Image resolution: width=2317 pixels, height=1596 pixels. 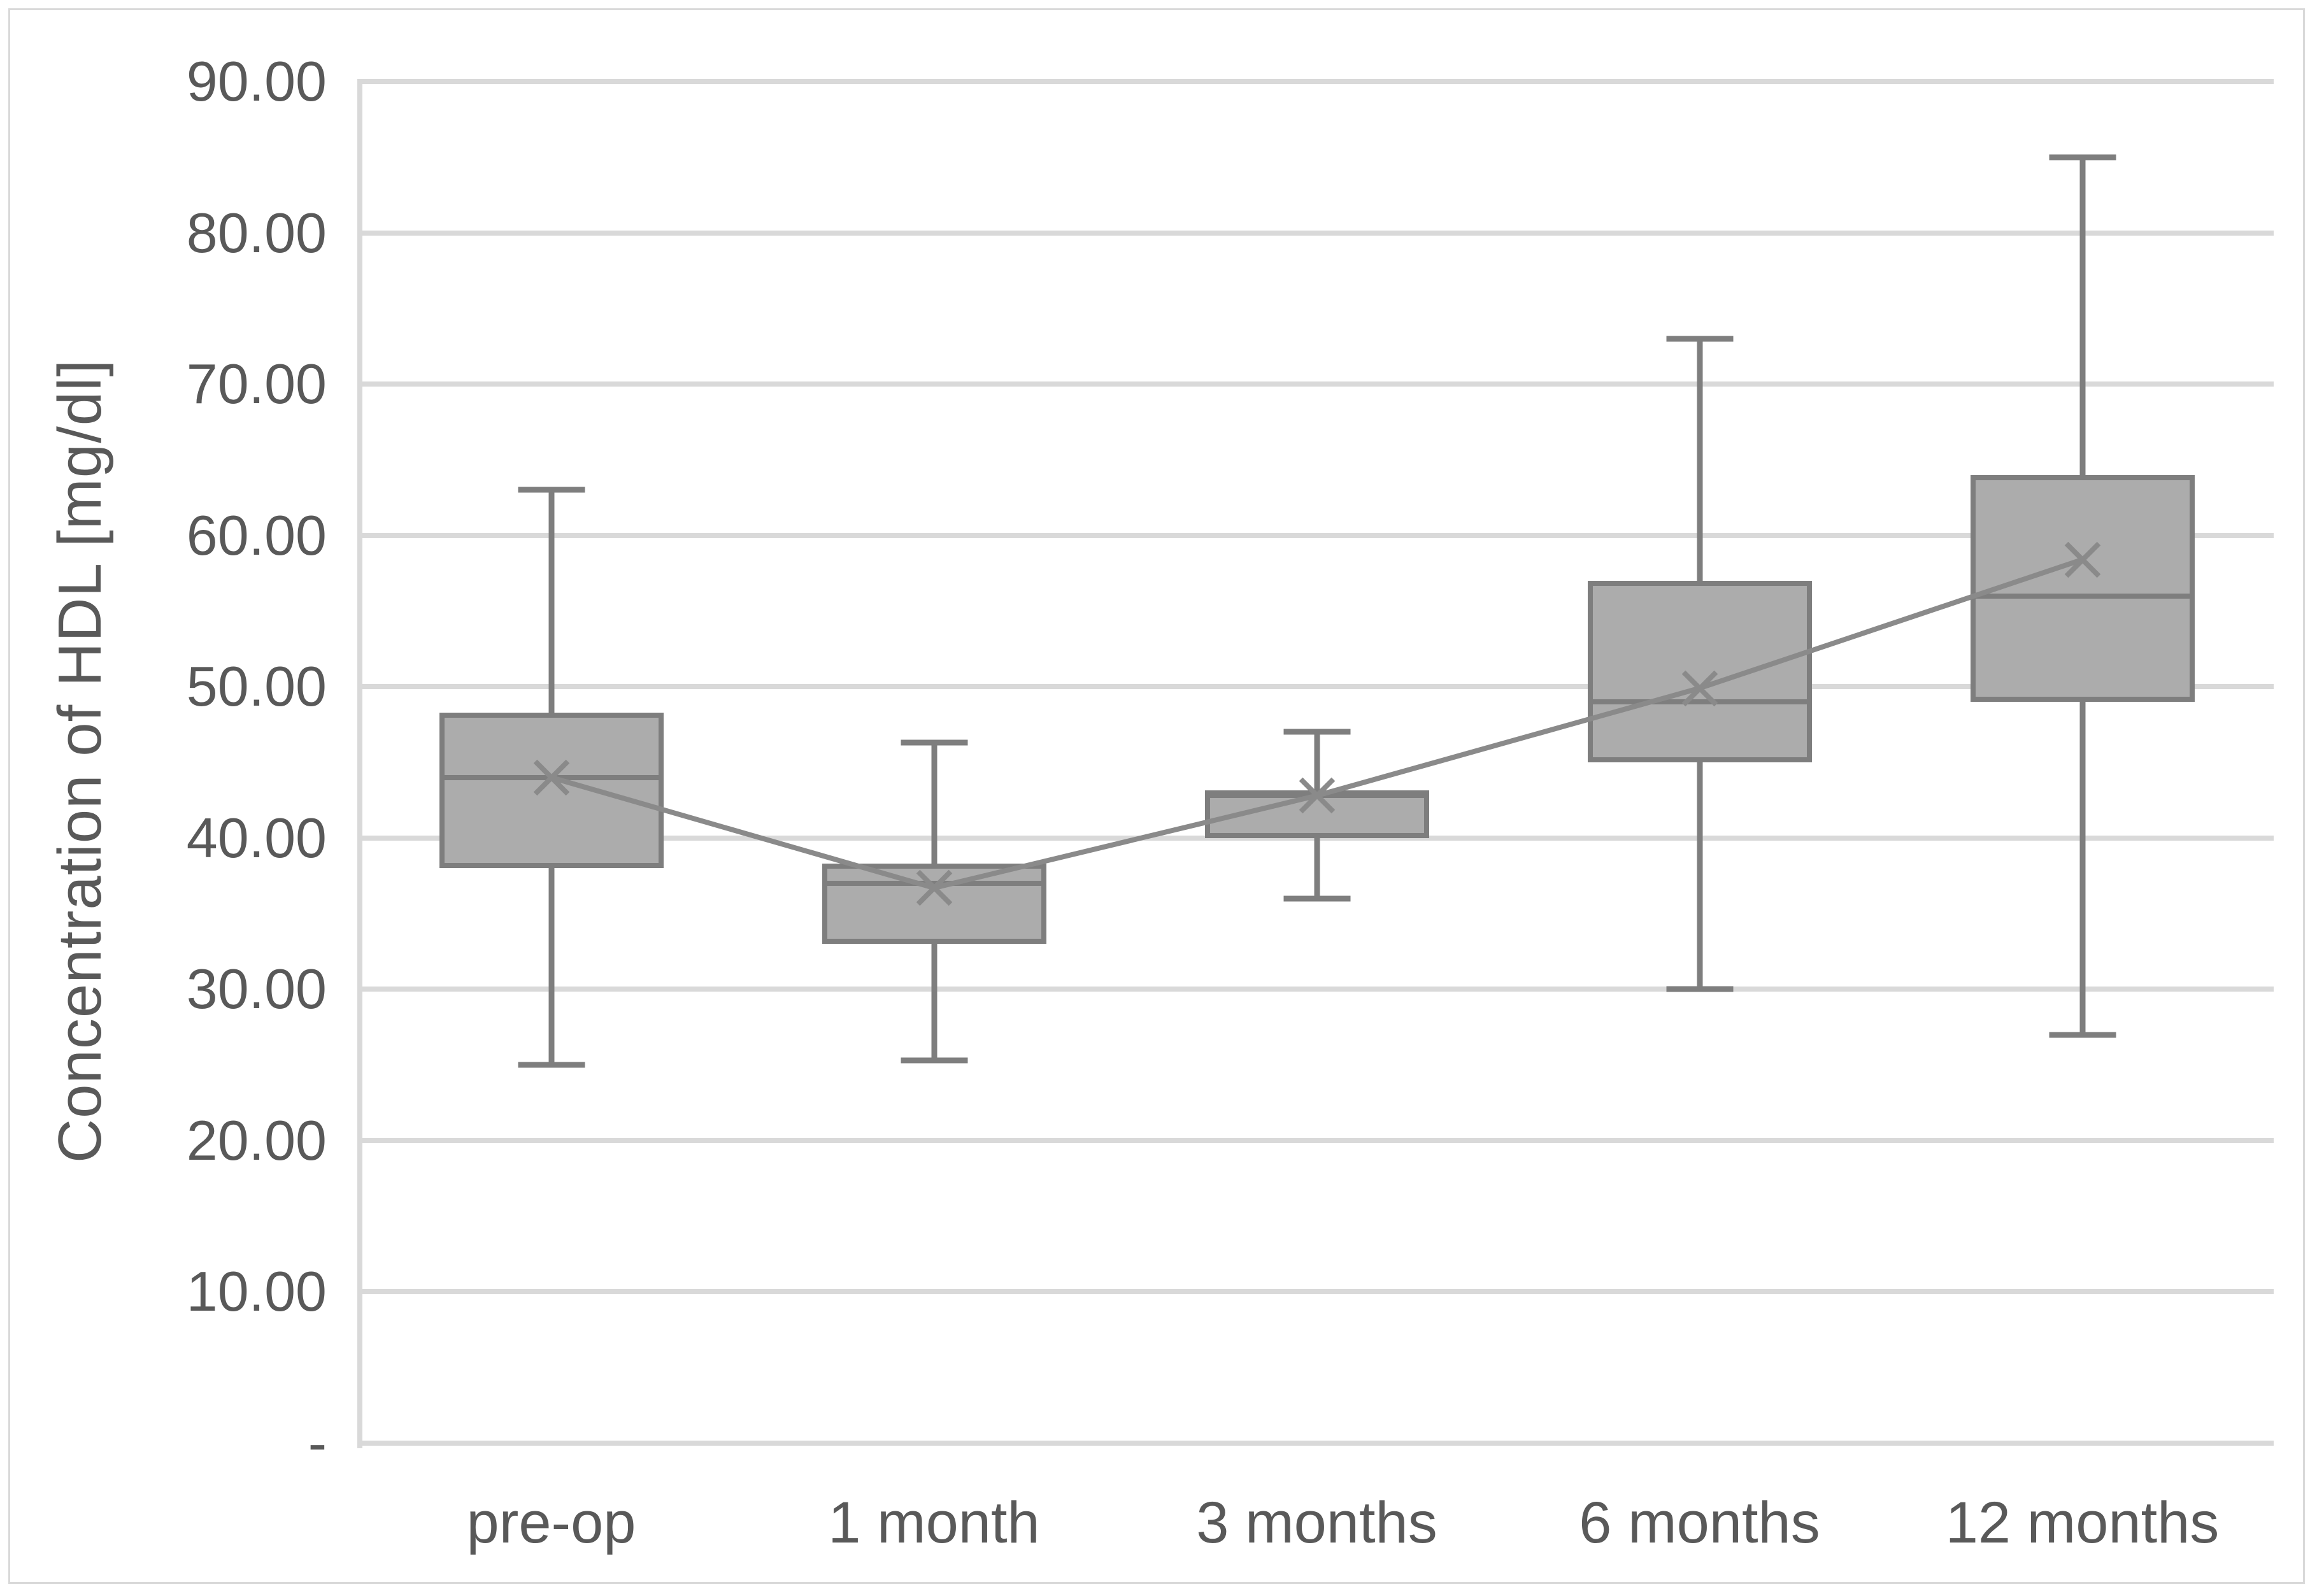 I want to click on box-12 months, so click(x=2082, y=588).